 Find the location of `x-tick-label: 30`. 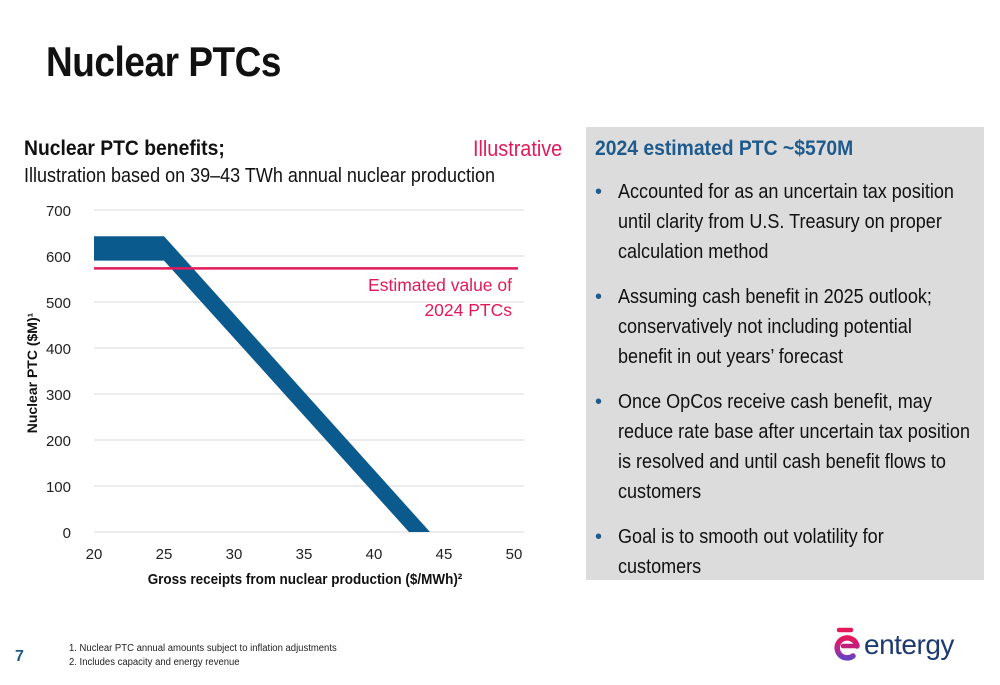

x-tick-label: 30 is located at coordinates (234, 554).